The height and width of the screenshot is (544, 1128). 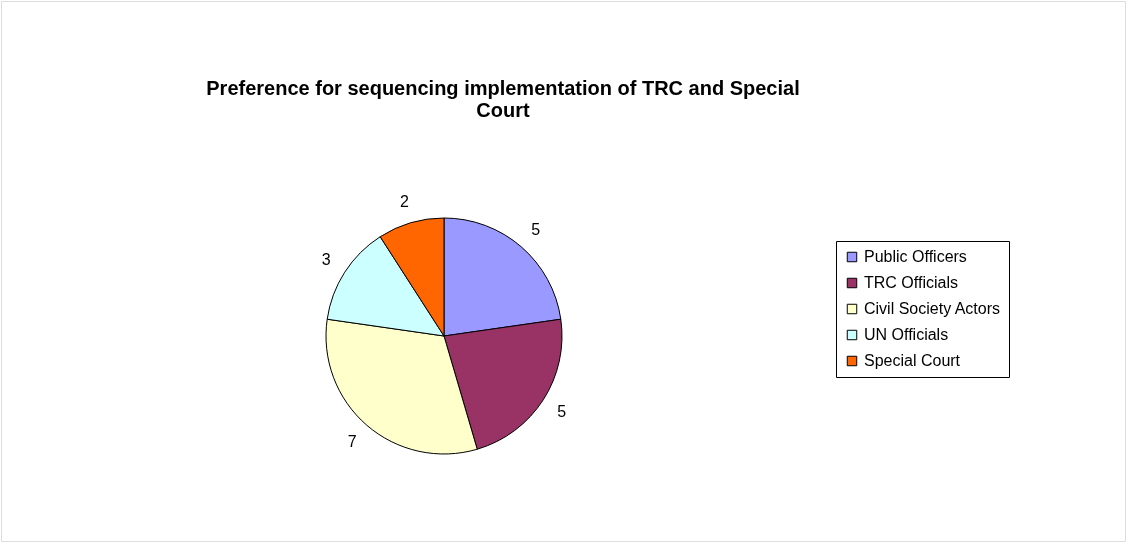 I want to click on legend-label: TRC Officials, so click(x=911, y=282).